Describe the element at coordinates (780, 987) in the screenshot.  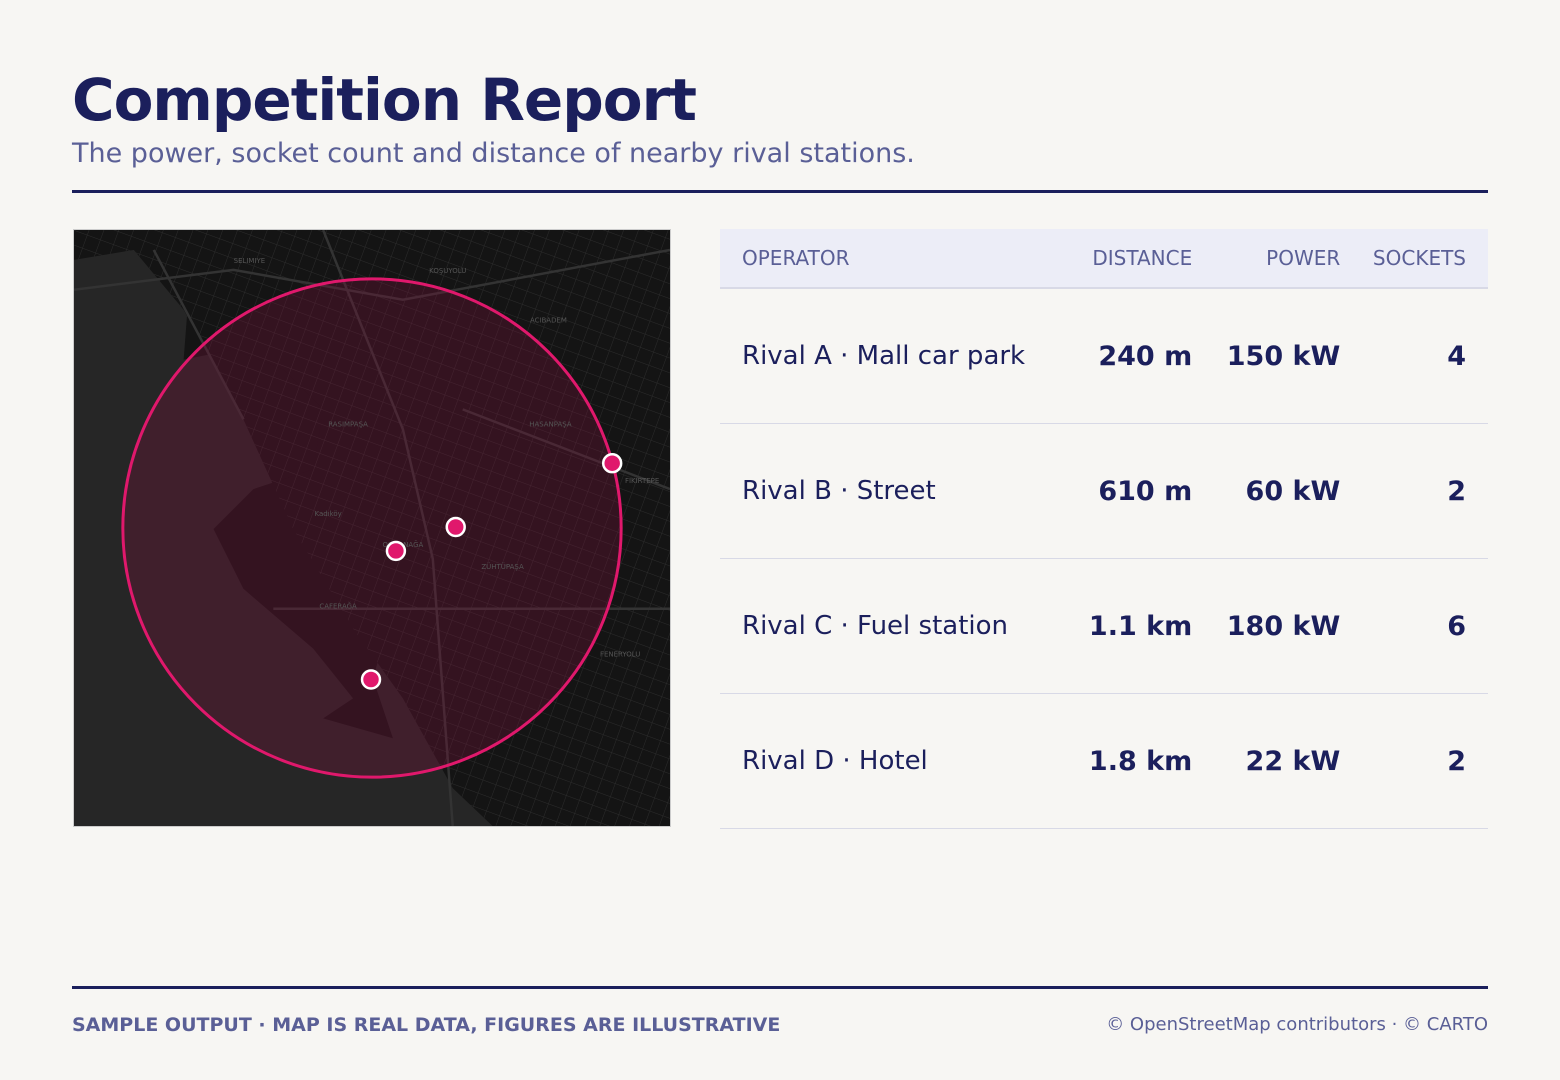
I see `footer-divider` at that location.